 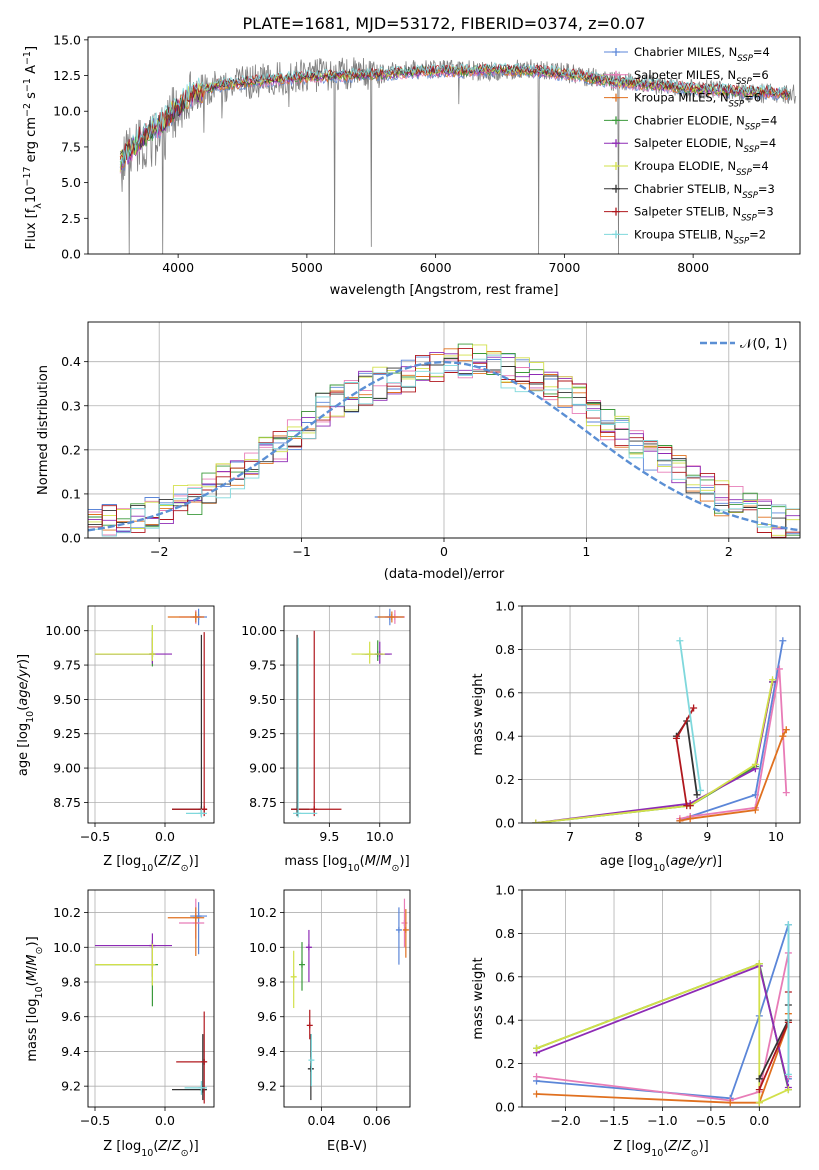 I want to click on legend-entry: Chabrier ELODIE, NSSP=4, so click(x=705, y=122).